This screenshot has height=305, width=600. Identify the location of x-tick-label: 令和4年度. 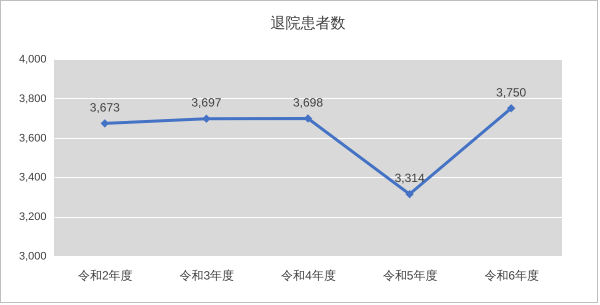
(308, 275).